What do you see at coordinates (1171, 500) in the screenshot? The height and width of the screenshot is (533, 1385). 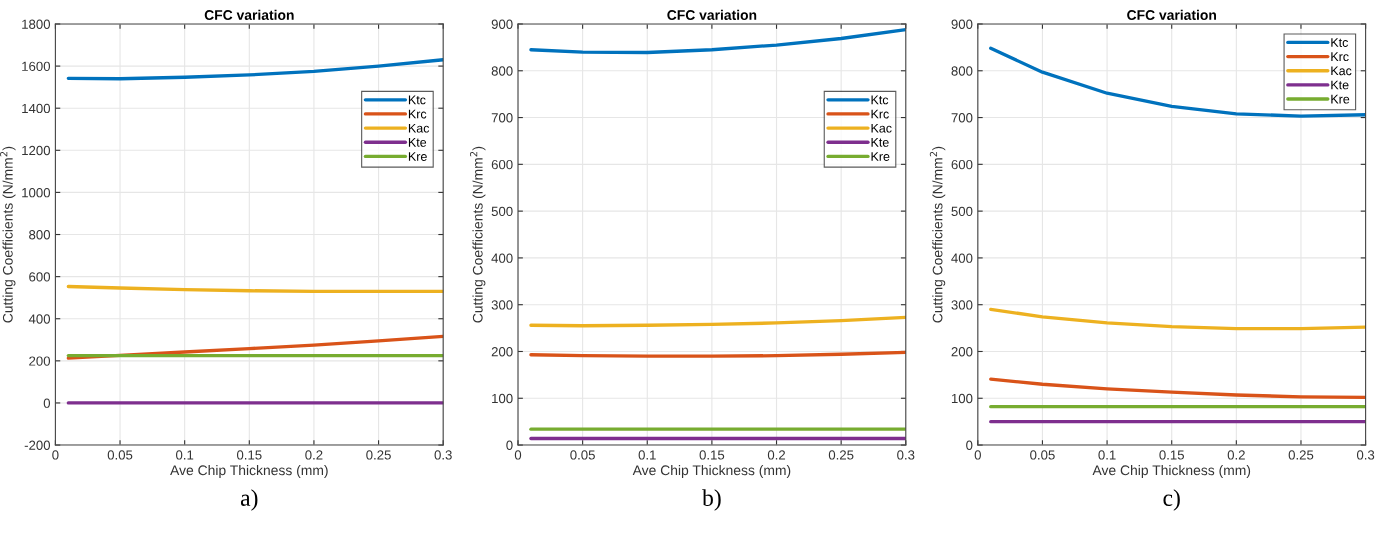 I see `text: c)` at bounding box center [1171, 500].